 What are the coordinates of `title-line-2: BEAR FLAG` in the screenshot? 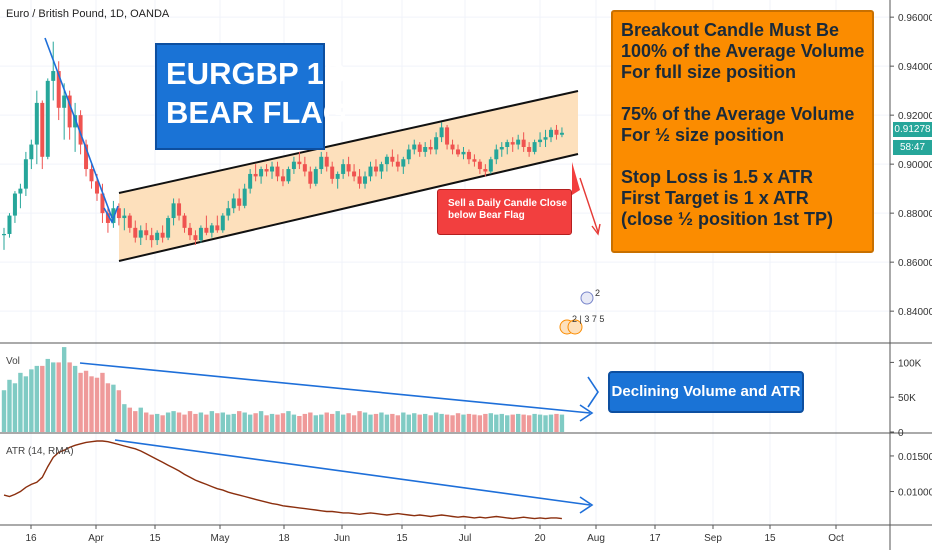 It's located at (256, 112).